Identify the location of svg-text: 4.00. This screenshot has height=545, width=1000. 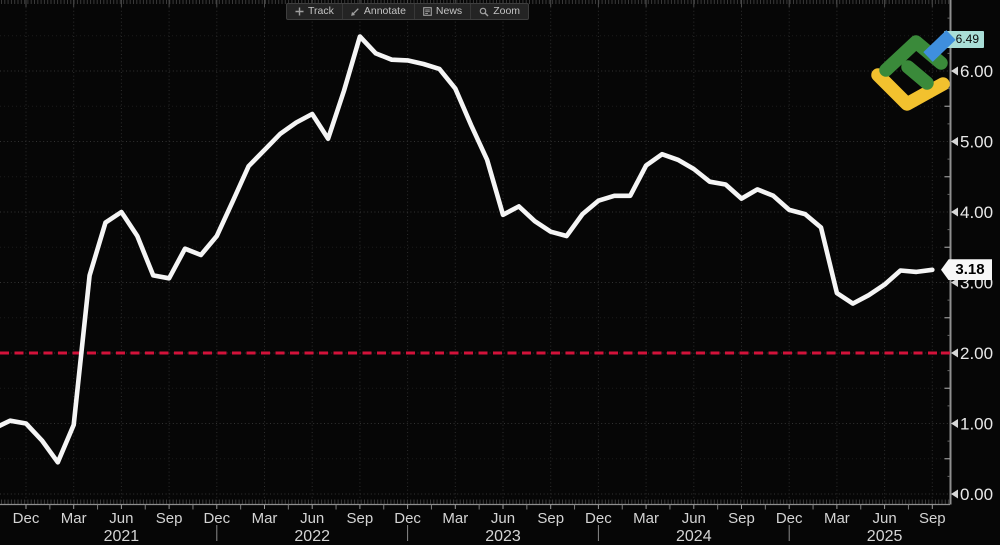
(976, 212).